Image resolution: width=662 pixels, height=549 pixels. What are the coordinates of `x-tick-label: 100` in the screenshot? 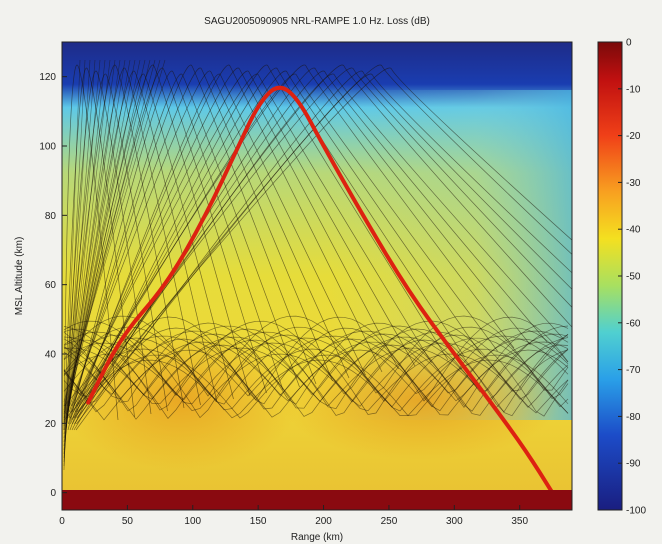 It's located at (192, 521).